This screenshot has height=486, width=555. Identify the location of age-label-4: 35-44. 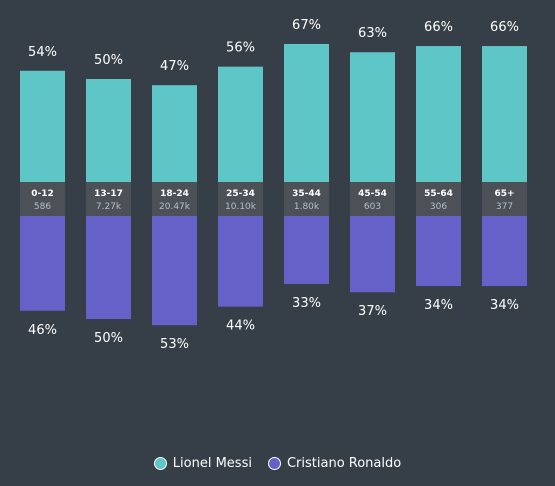
(306, 194).